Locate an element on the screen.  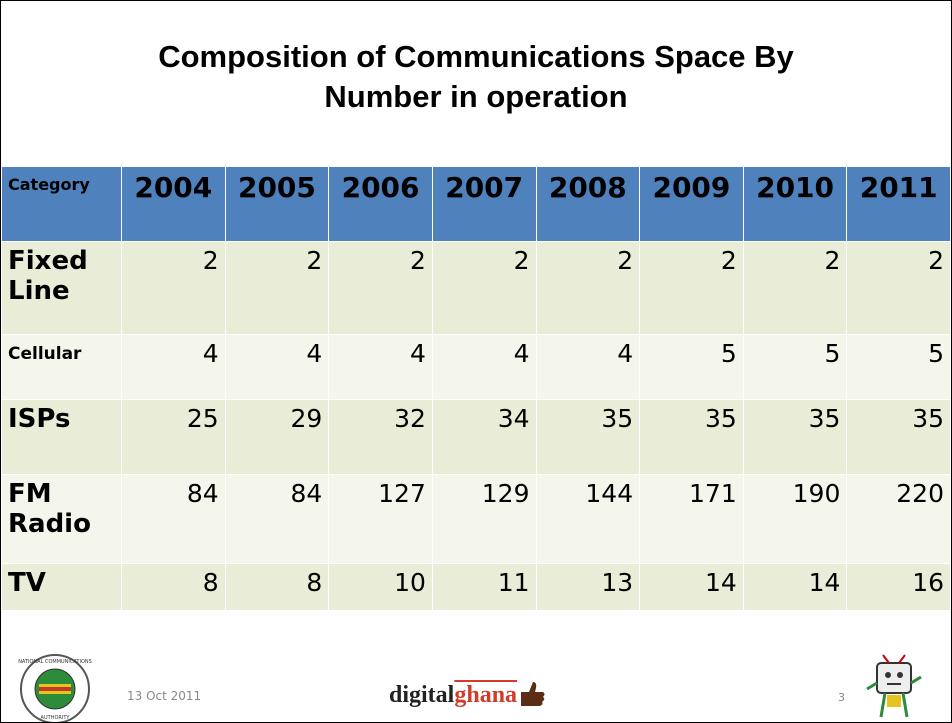
nca-seal: NATIONAL COMMUNICATIONS AUTHORITY is located at coordinates (55, 688).